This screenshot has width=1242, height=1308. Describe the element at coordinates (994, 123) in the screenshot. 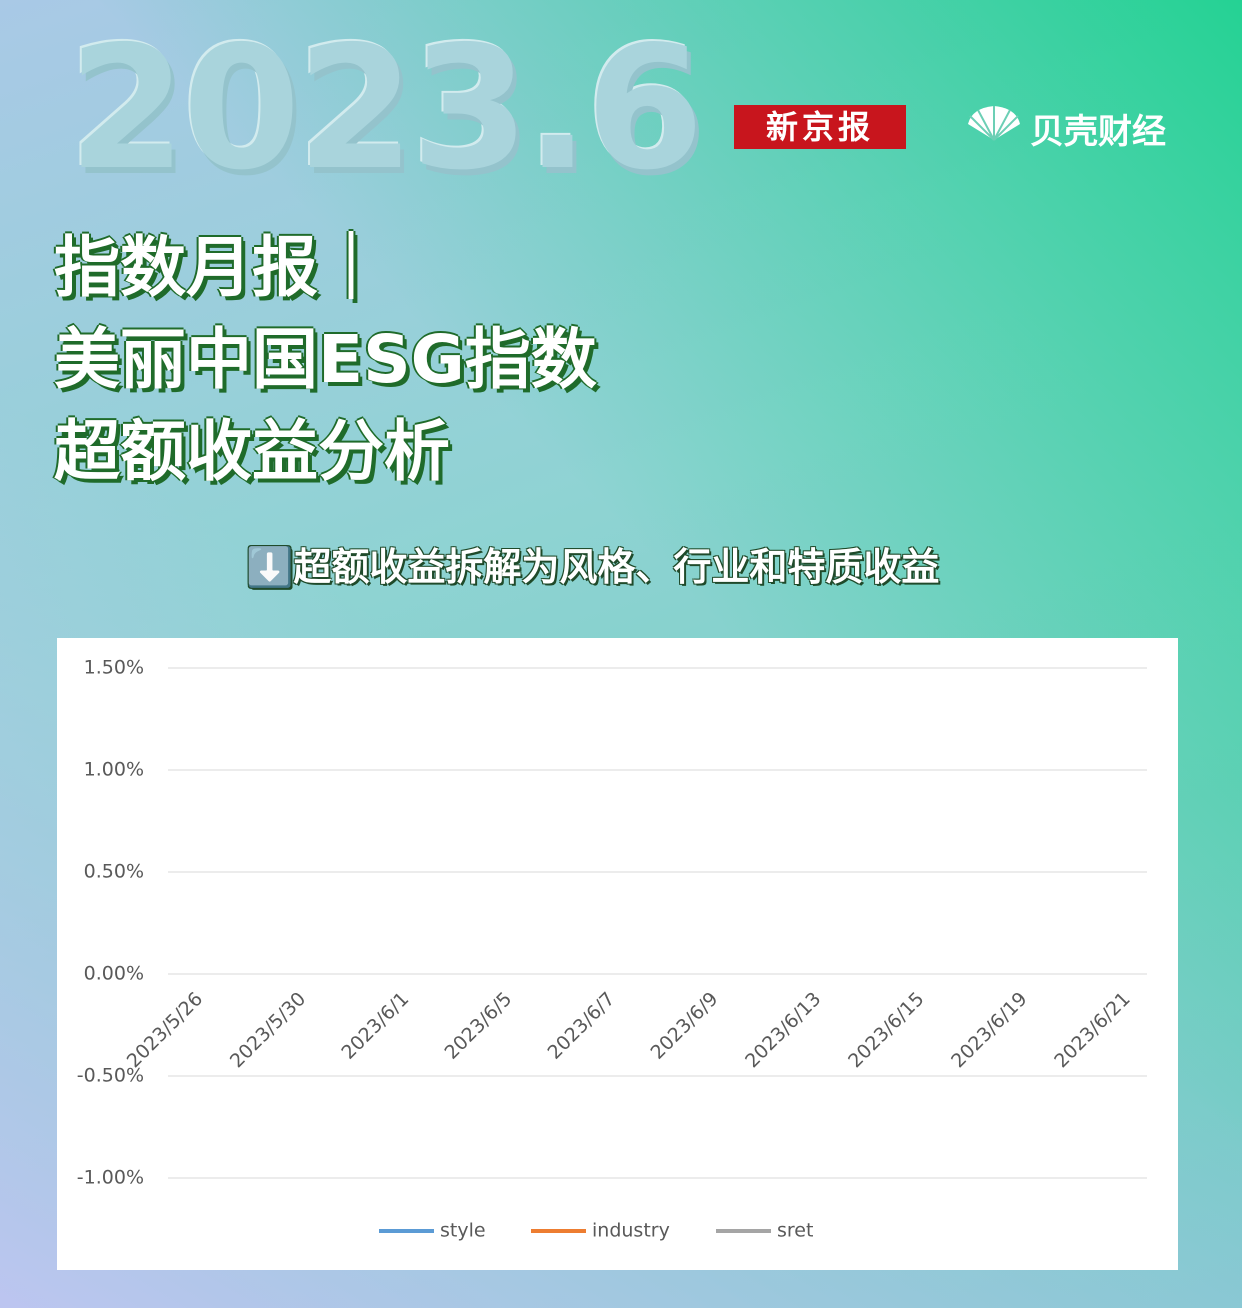

I see `shell-icon` at that location.